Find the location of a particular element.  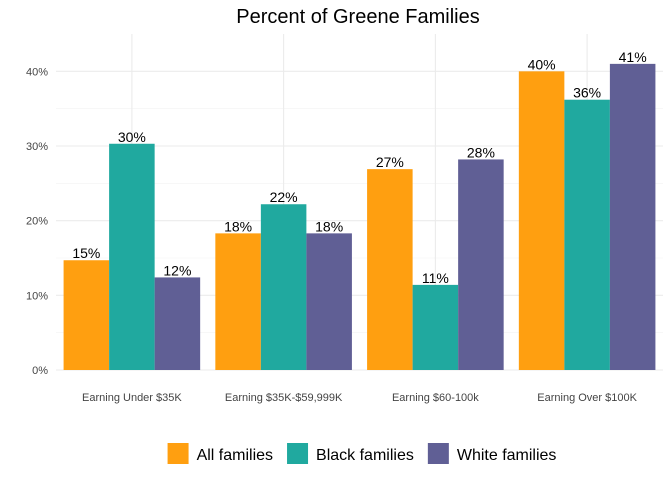

data-label: 28% is located at coordinates (481, 152).